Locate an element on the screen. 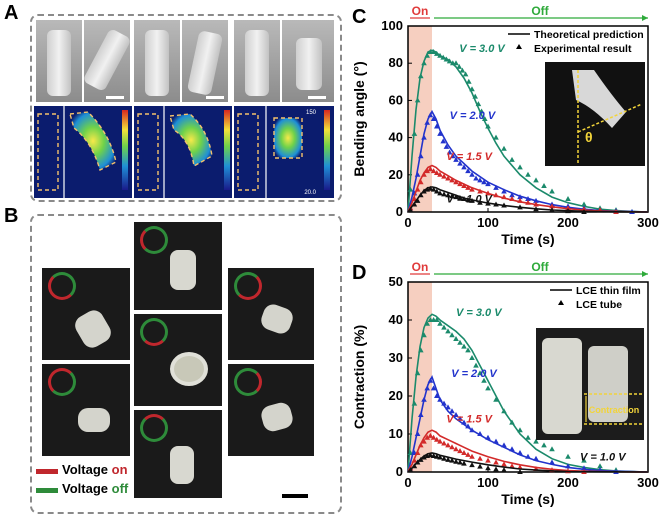 The width and height of the screenshot is (660, 520). off-arrow-head is located at coordinates (645, 274).